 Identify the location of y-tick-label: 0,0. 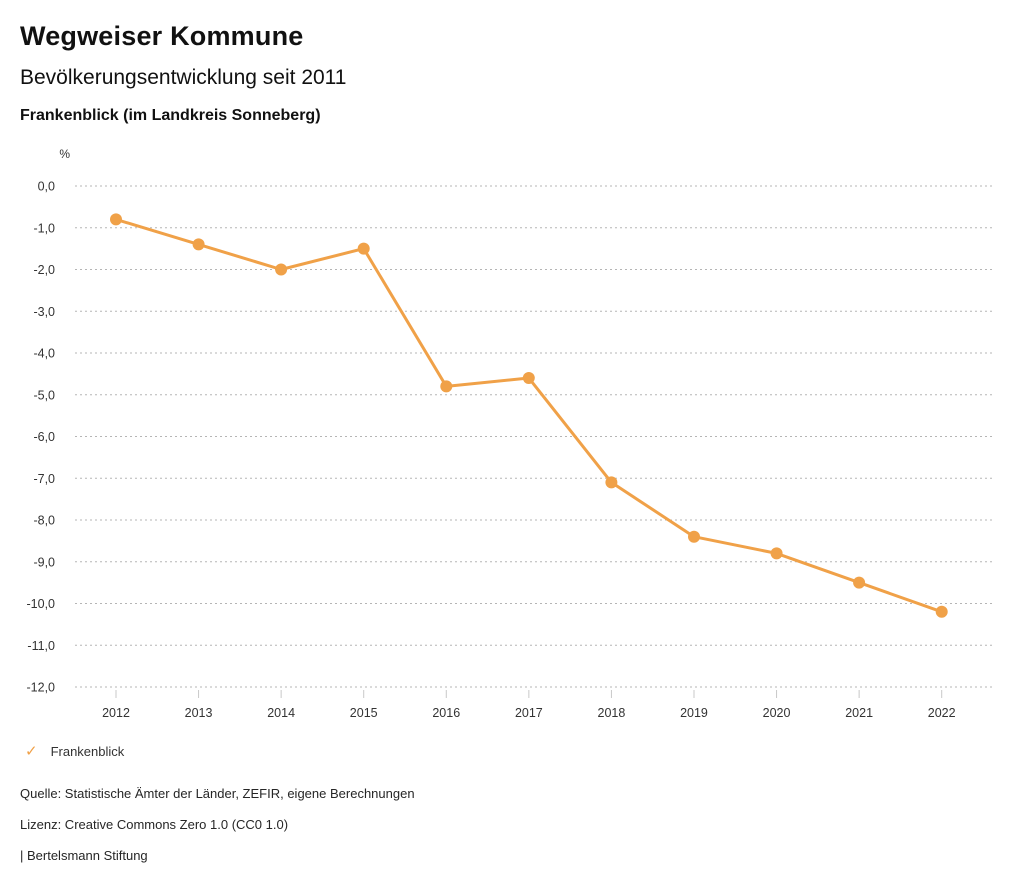
(46, 187).